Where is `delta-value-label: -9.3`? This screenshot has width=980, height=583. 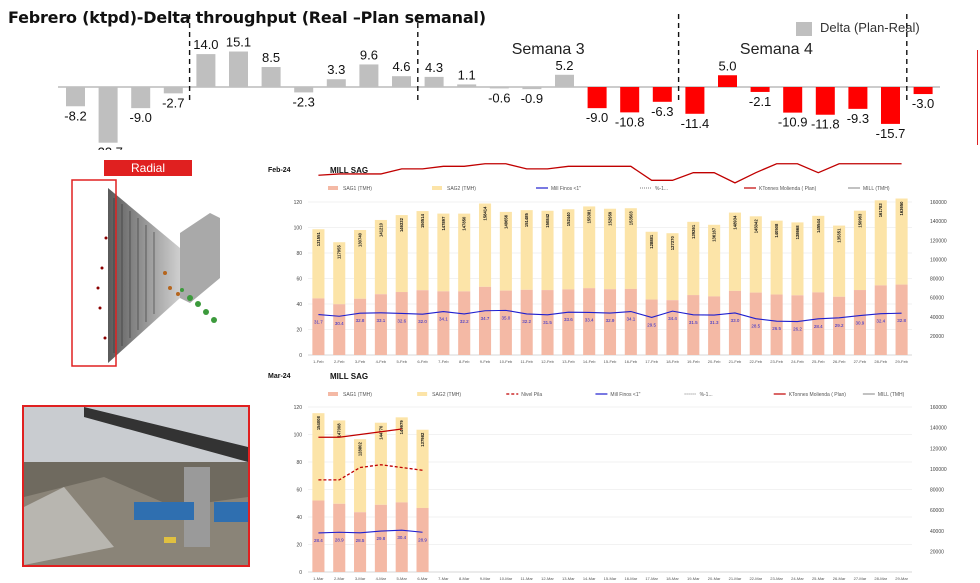 delta-value-label: -9.3 is located at coordinates (858, 118).